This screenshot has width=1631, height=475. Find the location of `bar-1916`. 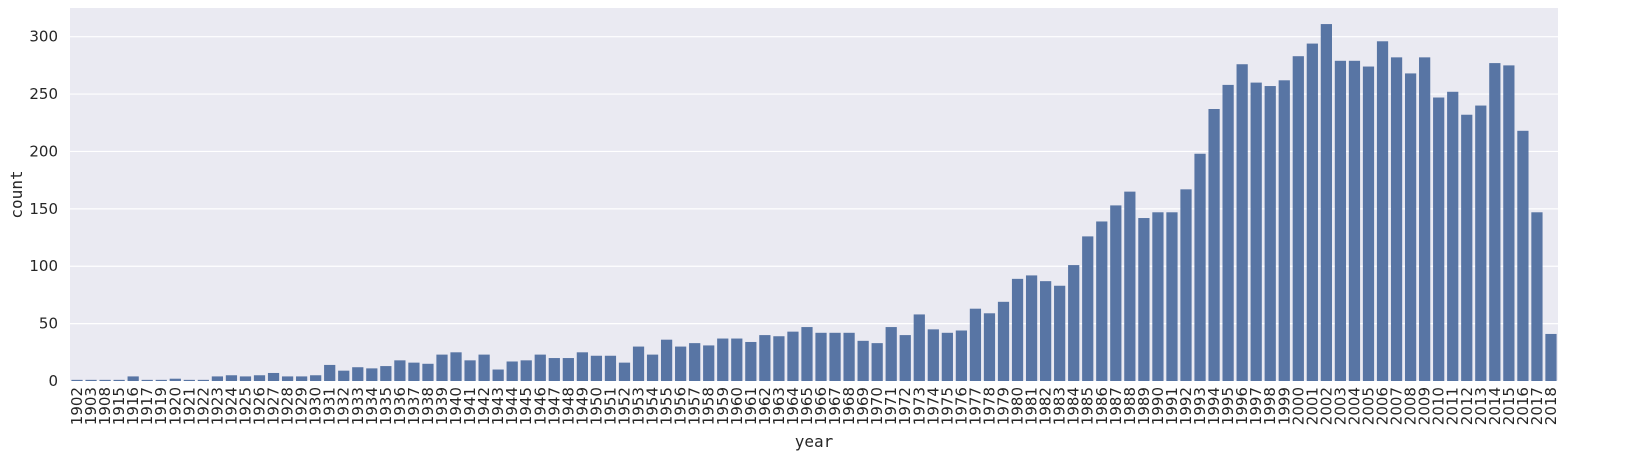

bar-1916 is located at coordinates (133, 378).